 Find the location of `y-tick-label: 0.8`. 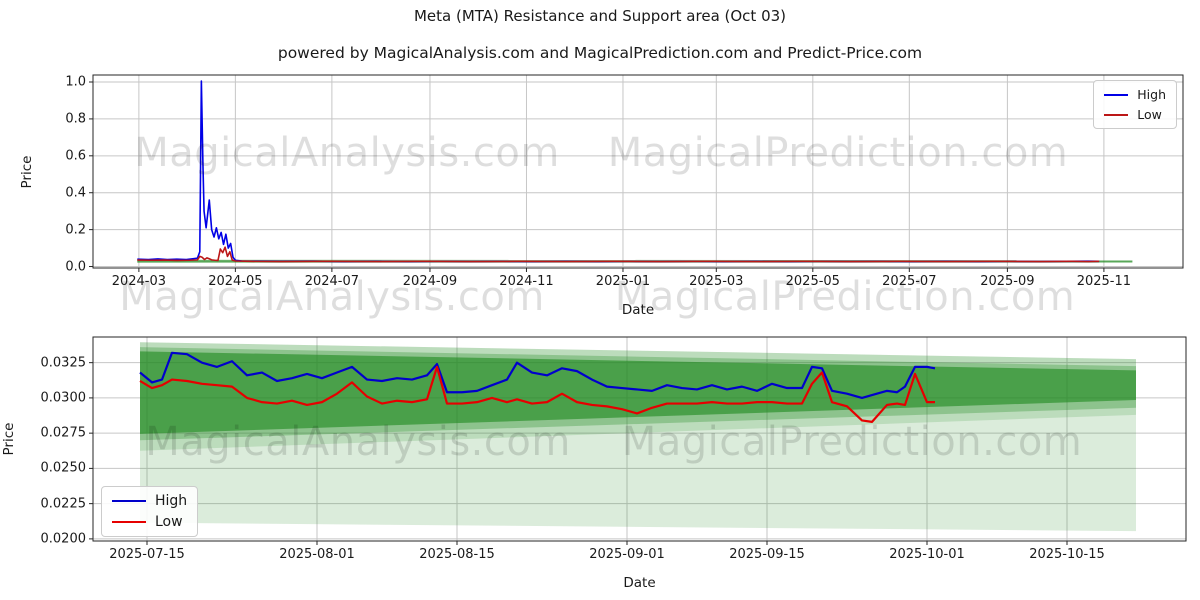

y-tick-label: 0.8 is located at coordinates (75, 119).